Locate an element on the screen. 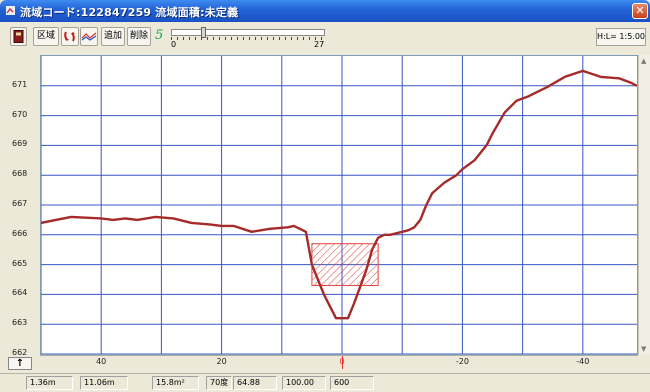 The width and height of the screenshot is (650, 392). x-tick-label: 20 is located at coordinates (221, 361).